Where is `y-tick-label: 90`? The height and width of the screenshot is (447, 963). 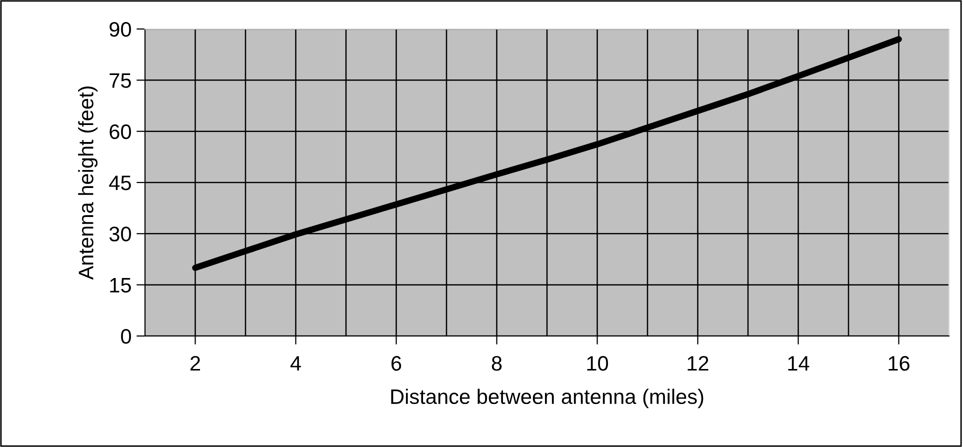 y-tick-label: 90 is located at coordinates (120, 29).